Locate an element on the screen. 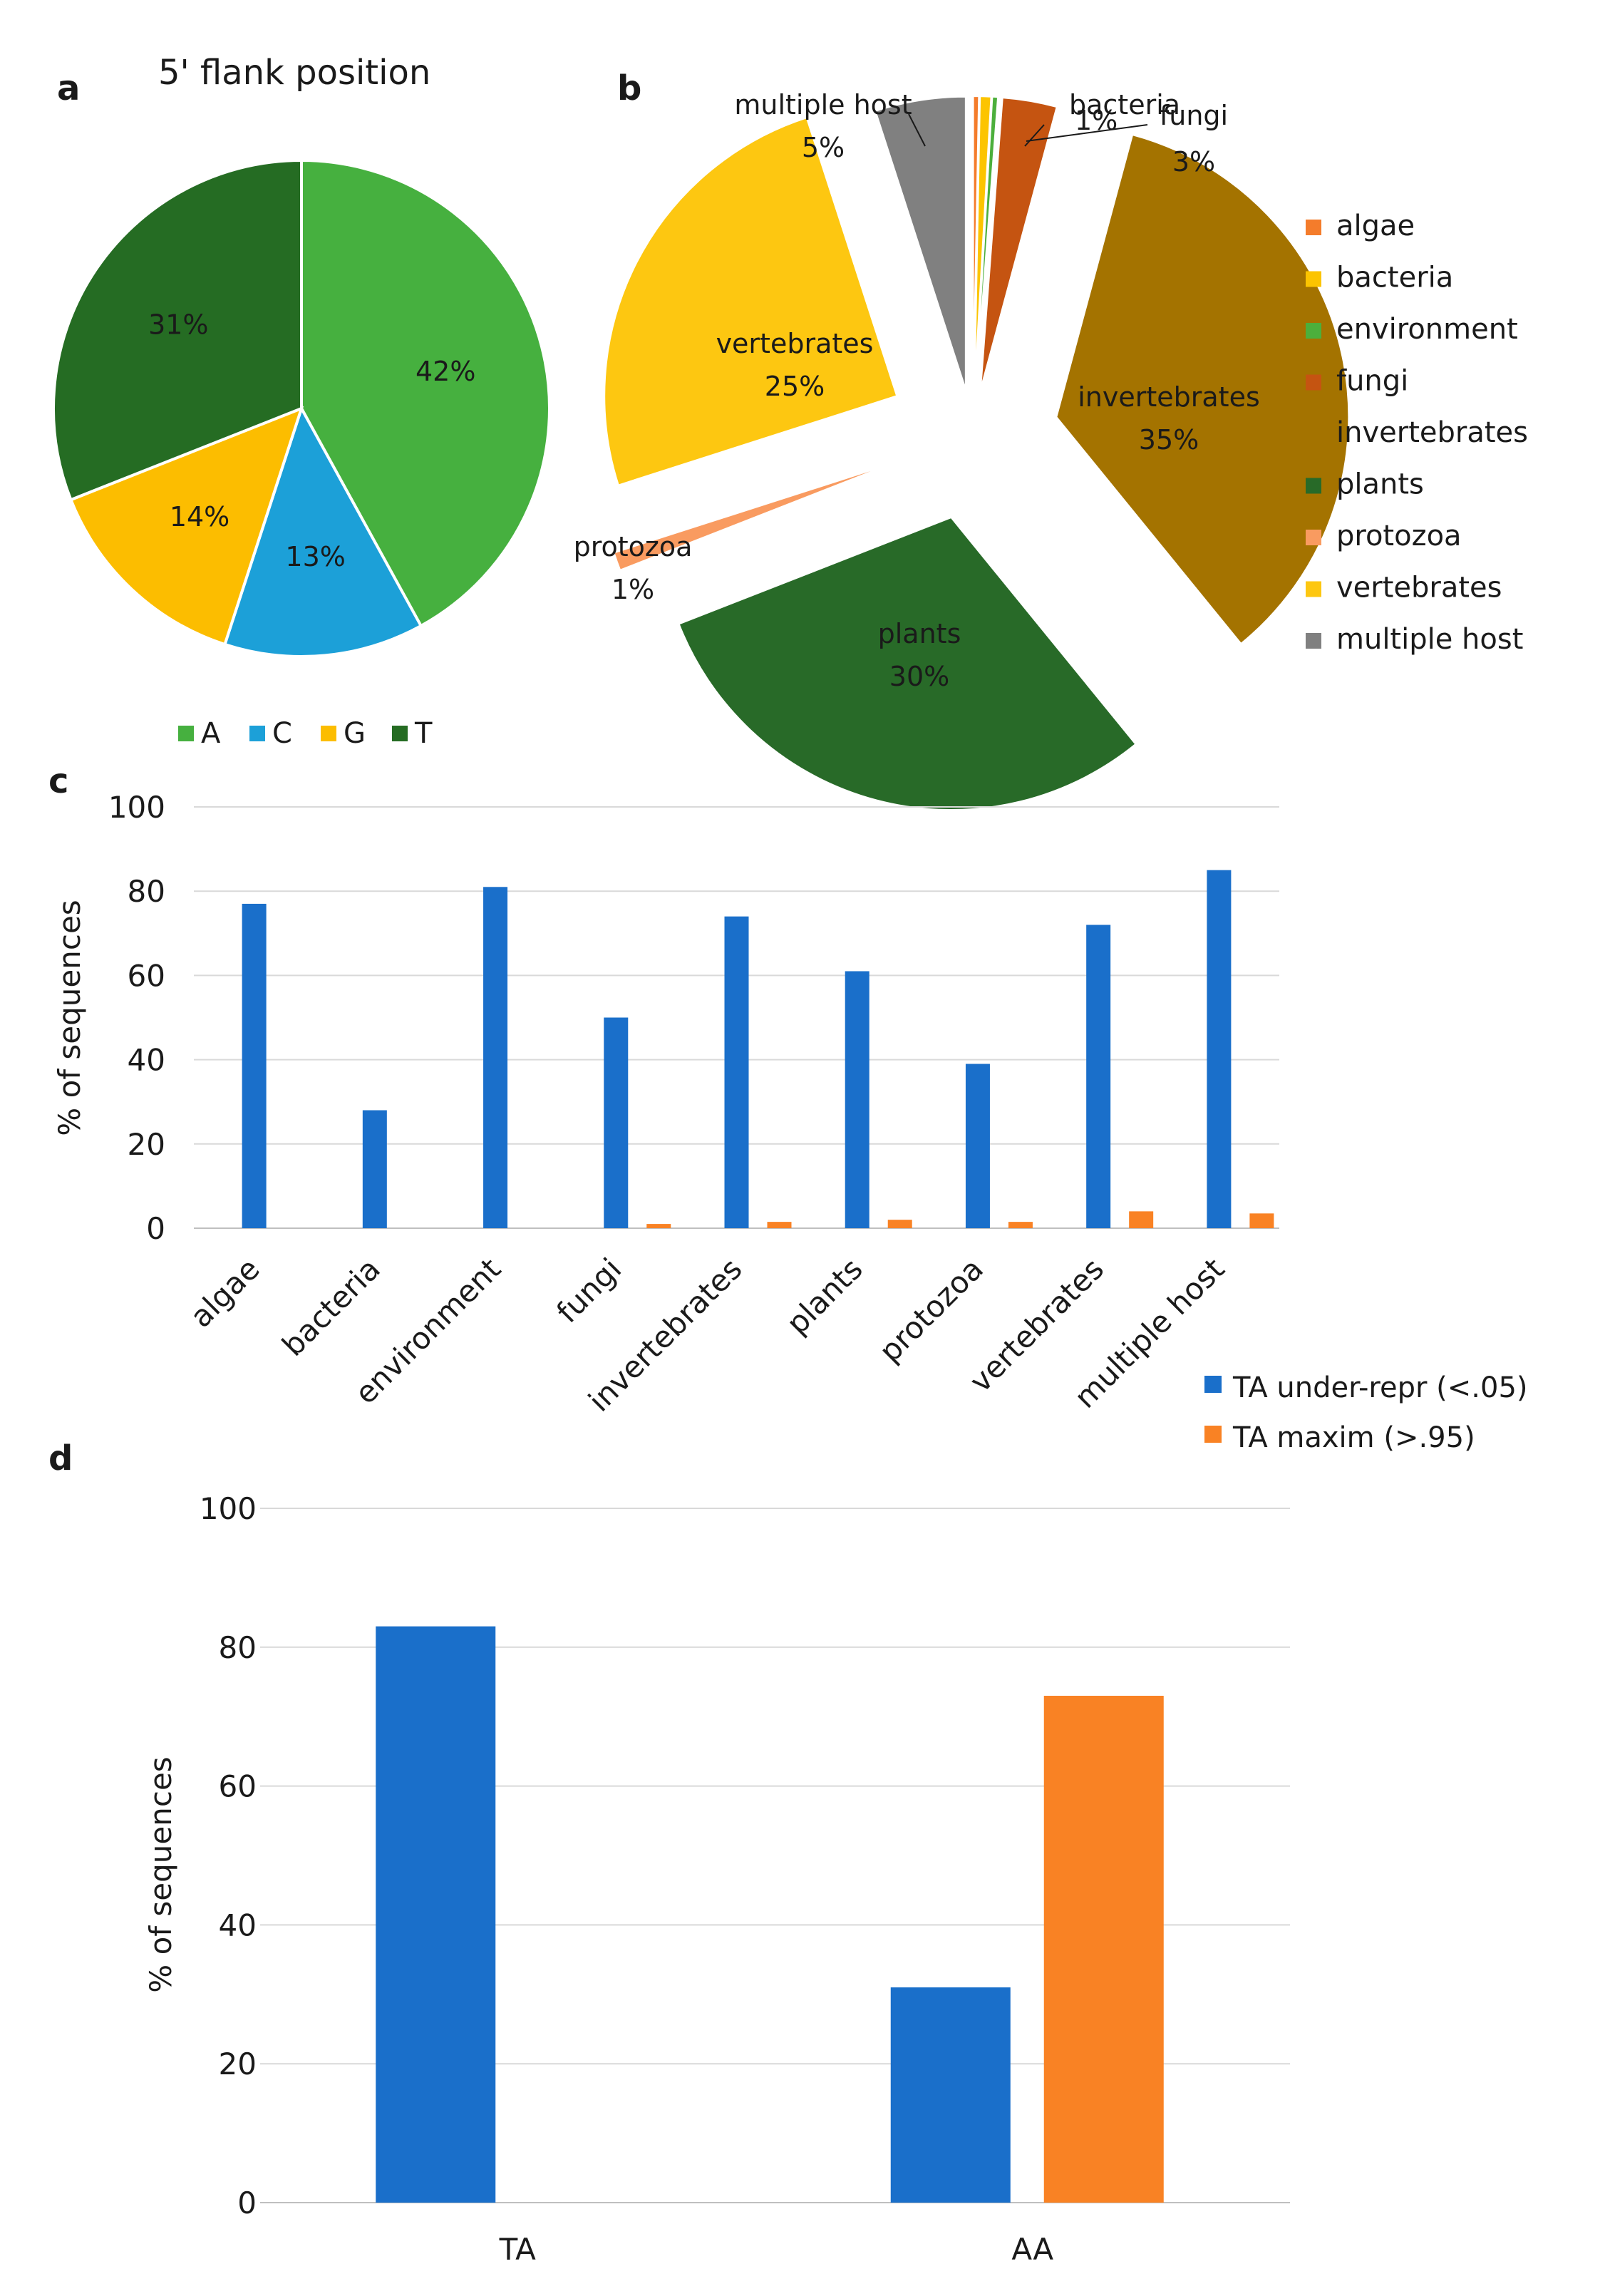 Image resolution: width=1605 pixels, height=2296 pixels. chart-c-bar-ta-under-repr-05-vertebrates is located at coordinates (1098, 1076).